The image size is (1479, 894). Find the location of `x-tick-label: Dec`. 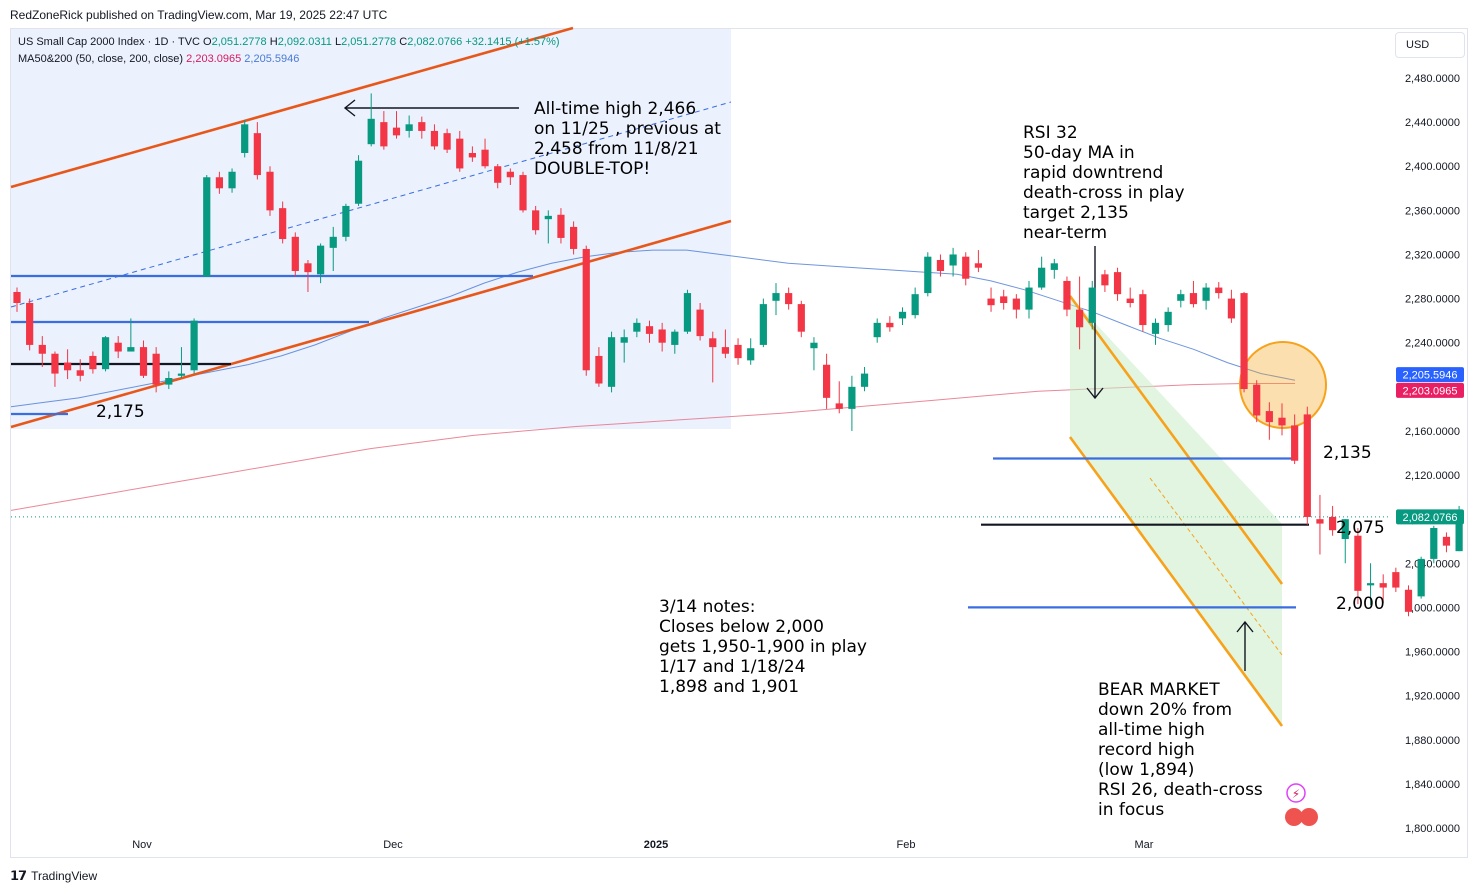

x-tick-label: Dec is located at coordinates (393, 845).